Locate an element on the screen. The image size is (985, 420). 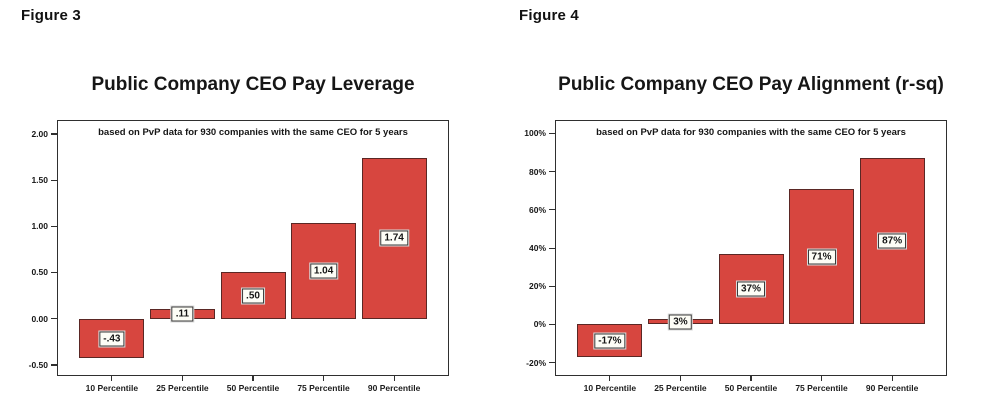
bar-value-label: -17% is located at coordinates (610, 341).